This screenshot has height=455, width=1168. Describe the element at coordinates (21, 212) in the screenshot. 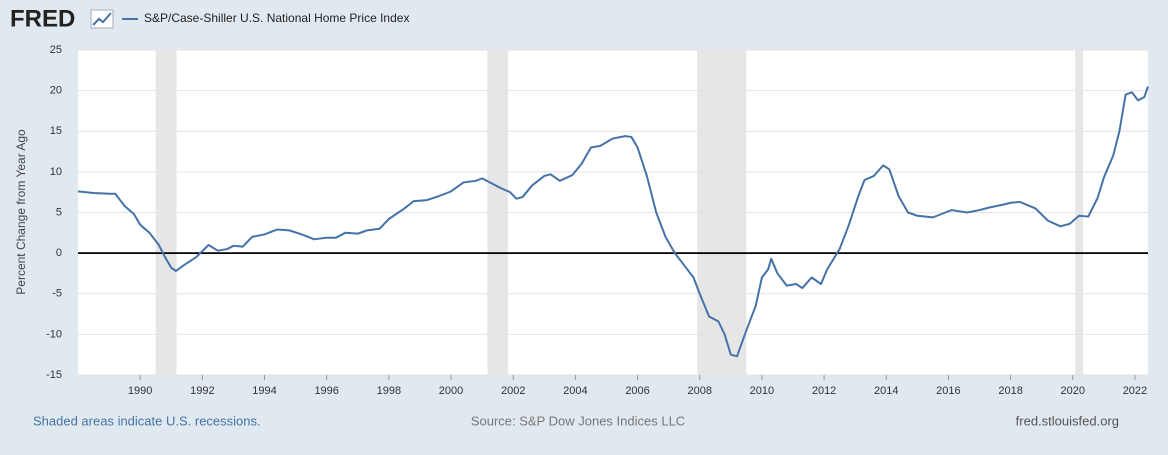

I see `y-axis-label: Percent Change from Year Ago` at that location.